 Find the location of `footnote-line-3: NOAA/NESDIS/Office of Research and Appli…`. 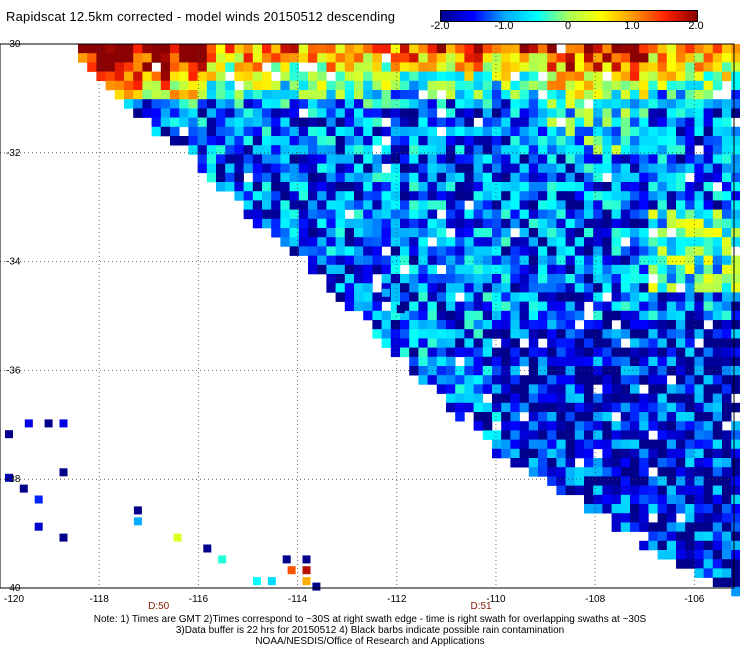

footnote-line-3: NOAA/NESDIS/Office of Research and Appli… is located at coordinates (370, 641).